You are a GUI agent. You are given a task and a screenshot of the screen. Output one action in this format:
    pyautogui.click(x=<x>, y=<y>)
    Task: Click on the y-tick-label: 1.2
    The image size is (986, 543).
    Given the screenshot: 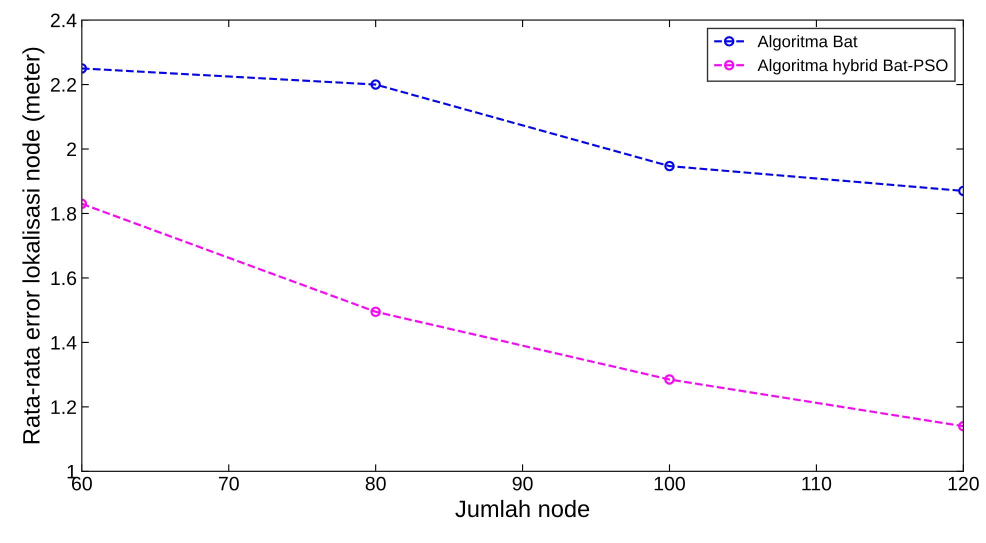 What is the action you would take?
    pyautogui.click(x=63, y=407)
    